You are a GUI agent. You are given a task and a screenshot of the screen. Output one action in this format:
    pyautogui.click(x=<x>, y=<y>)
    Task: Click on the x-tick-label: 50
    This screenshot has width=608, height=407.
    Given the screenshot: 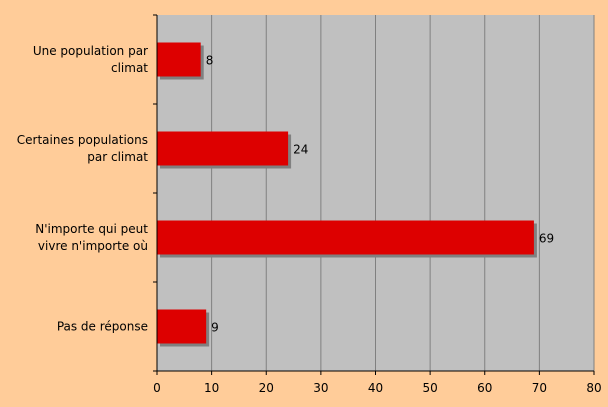 What is the action you would take?
    pyautogui.click(x=429, y=388)
    